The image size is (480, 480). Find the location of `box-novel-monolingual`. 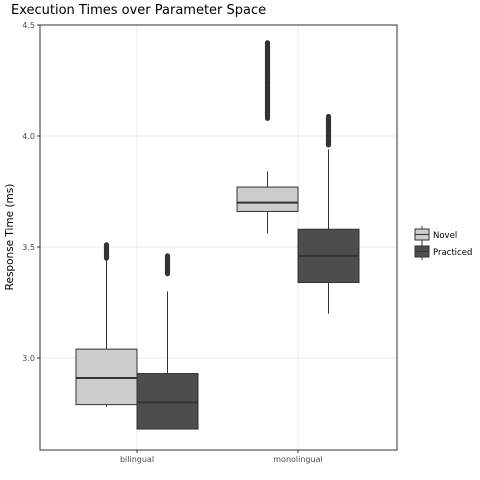

box-novel-monolingual is located at coordinates (267, 137).